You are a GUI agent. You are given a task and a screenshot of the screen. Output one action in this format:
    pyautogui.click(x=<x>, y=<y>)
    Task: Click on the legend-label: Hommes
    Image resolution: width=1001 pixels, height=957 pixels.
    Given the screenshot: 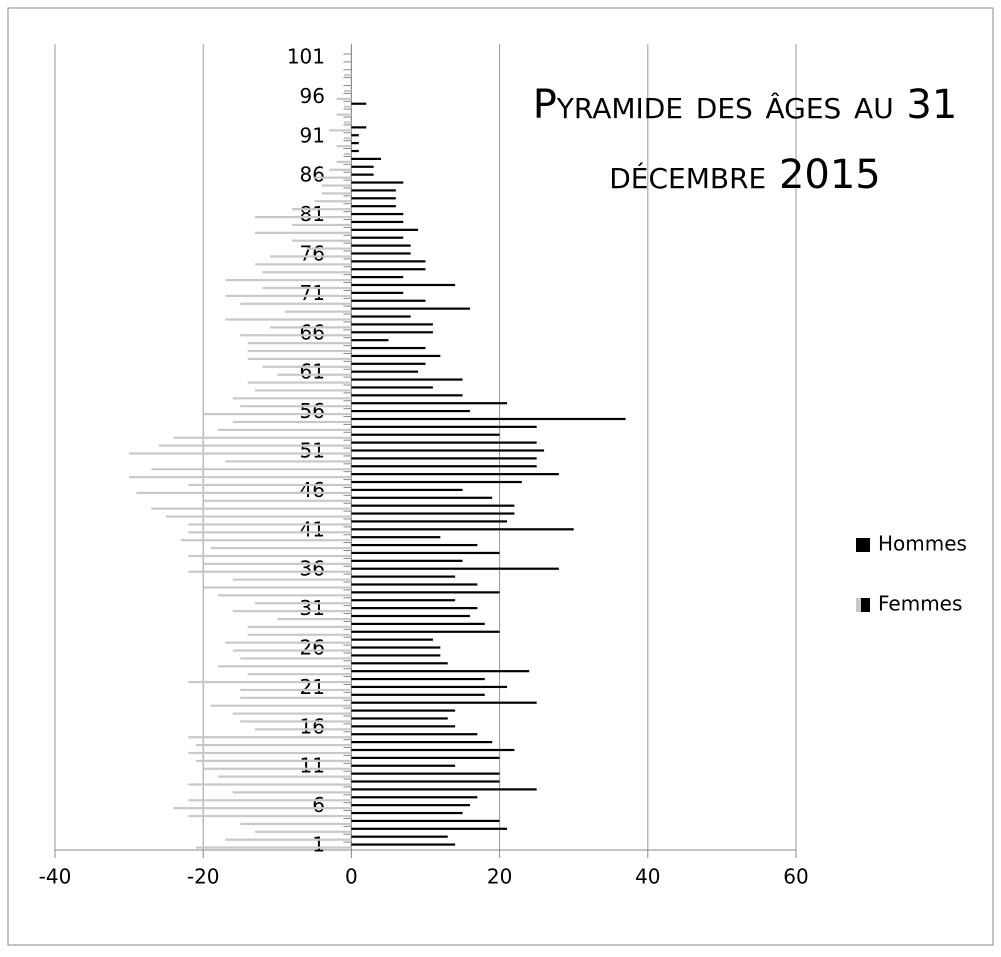 What is the action you would take?
    pyautogui.click(x=922, y=544)
    